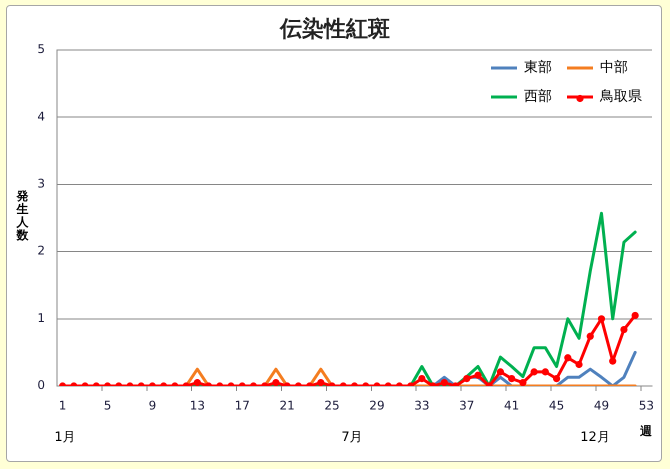 This screenshot has height=469, width=670. I want to click on y-tick-label: 1, so click(41, 317).